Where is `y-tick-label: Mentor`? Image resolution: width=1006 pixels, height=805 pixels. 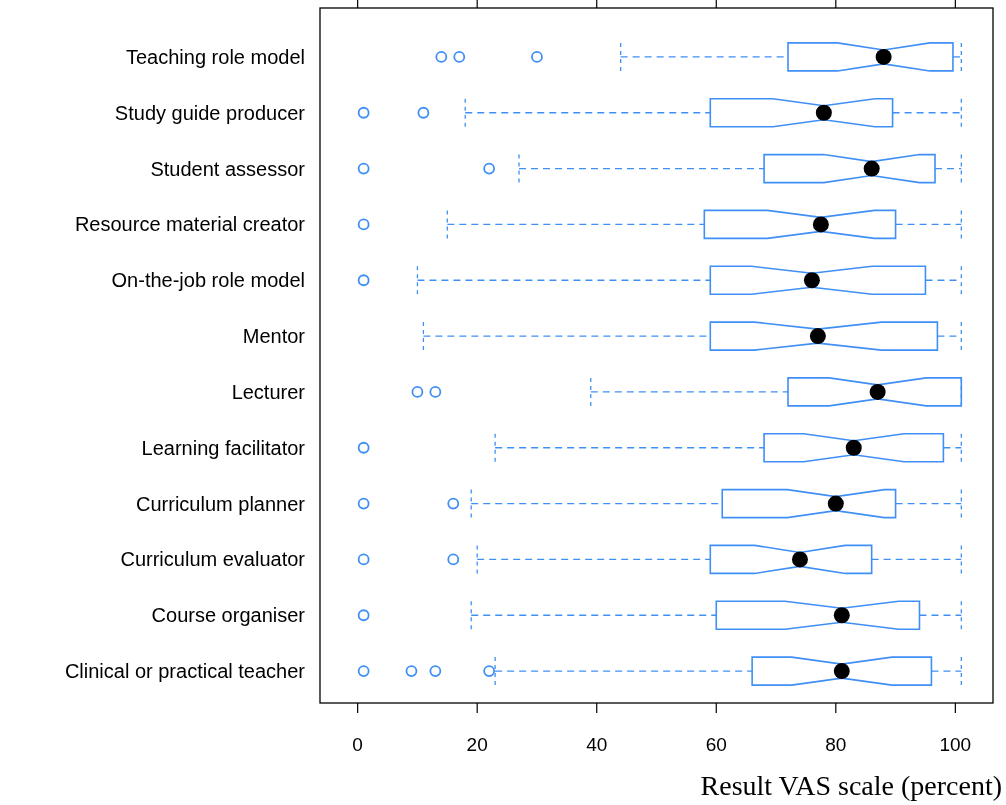
y-tick-label: Mentor is located at coordinates (274, 336).